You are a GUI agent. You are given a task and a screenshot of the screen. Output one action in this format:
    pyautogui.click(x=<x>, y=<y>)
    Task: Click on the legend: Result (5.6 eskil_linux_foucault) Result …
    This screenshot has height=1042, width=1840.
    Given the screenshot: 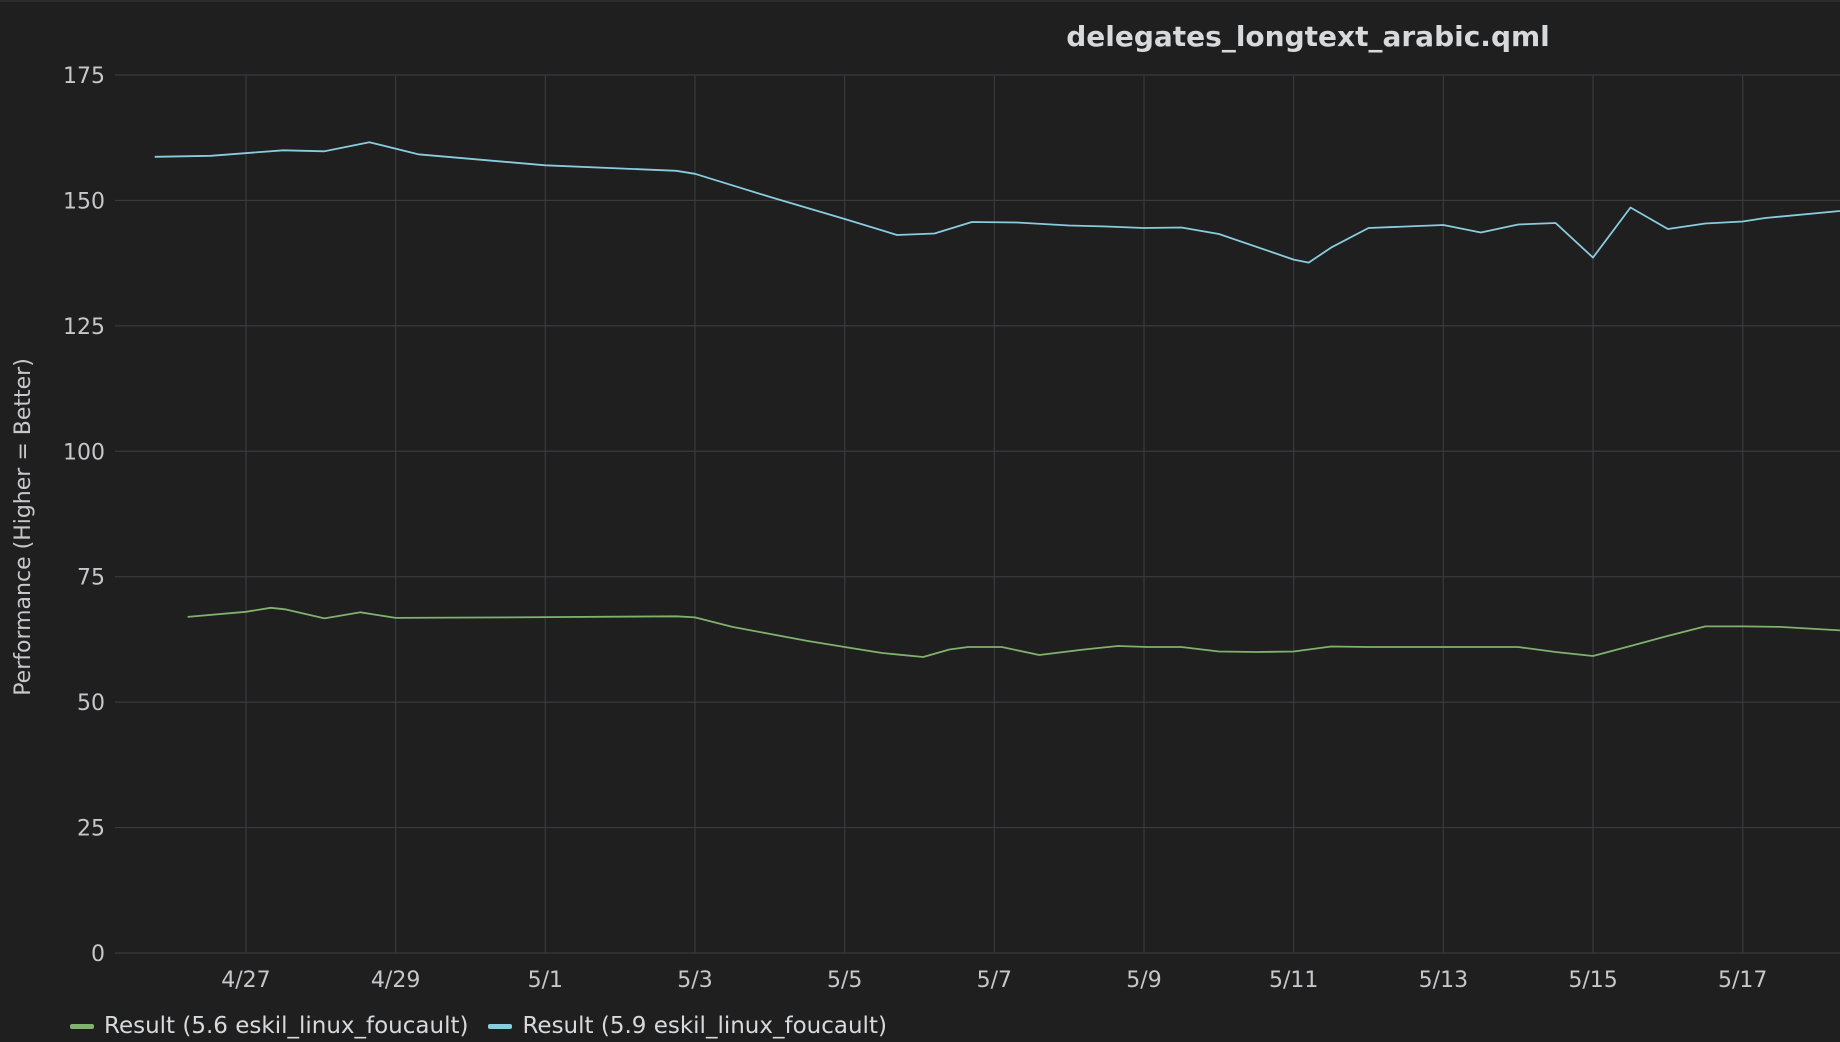 What is the action you would take?
    pyautogui.click(x=478, y=1026)
    